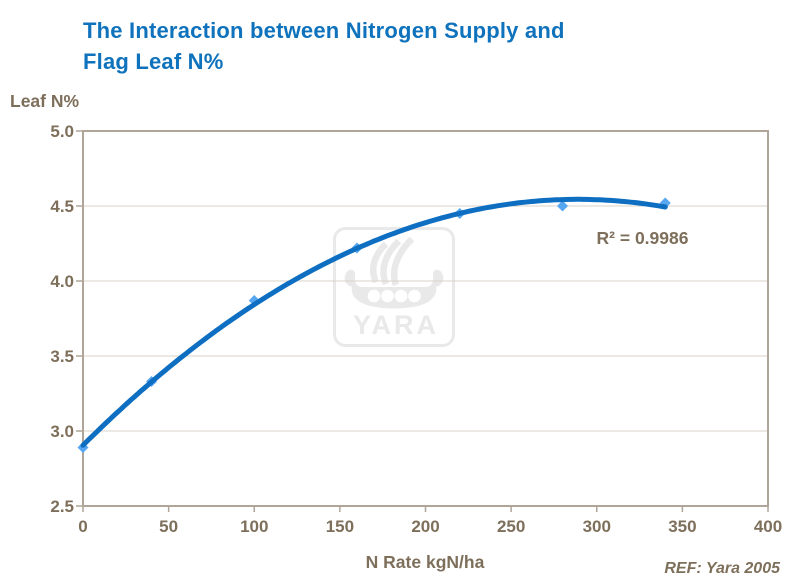  Describe the element at coordinates (425, 526) in the screenshot. I see `x-tick-label: 200` at that location.